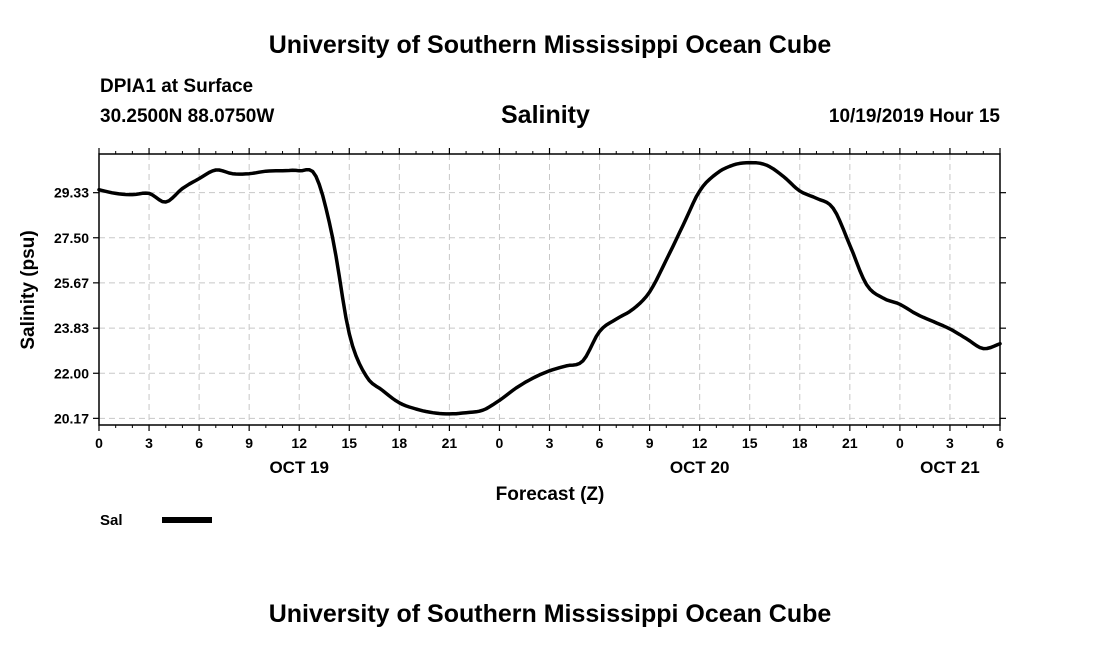 The height and width of the screenshot is (650, 1100). I want to click on y-tick-label: 25.67, so click(71, 283).